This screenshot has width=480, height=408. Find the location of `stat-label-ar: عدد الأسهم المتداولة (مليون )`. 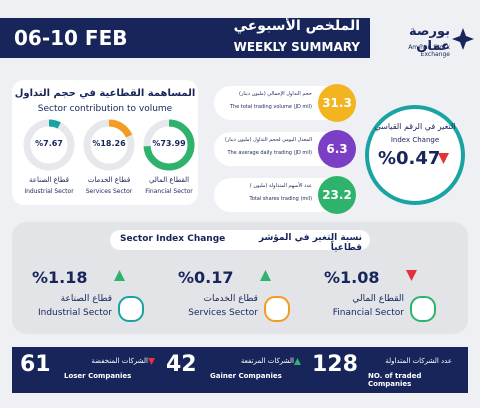

stat-label-ar: عدد الأسهم المتداولة (مليون ) is located at coordinates (280, 186).